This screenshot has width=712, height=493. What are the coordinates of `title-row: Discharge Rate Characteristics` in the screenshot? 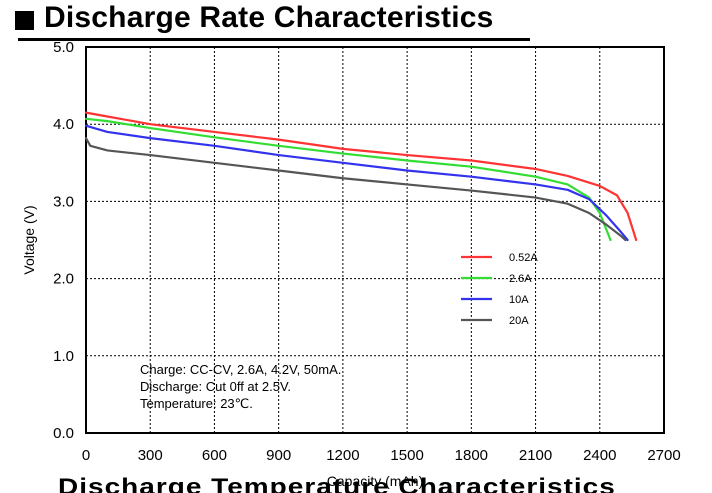 It's located at (254, 19).